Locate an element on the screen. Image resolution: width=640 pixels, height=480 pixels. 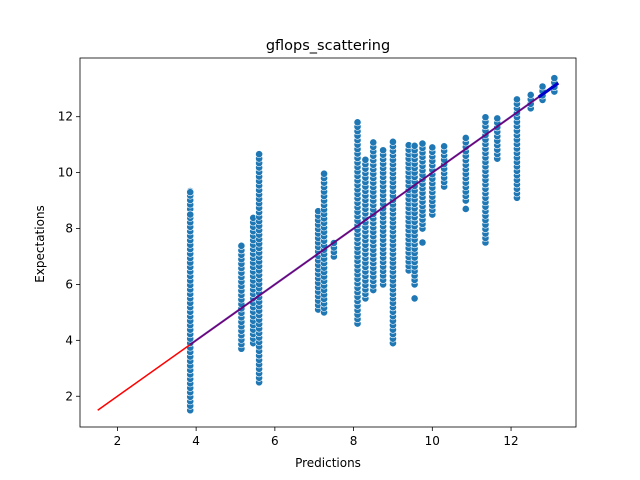
y-tick-label: 4 is located at coordinates (69, 340).